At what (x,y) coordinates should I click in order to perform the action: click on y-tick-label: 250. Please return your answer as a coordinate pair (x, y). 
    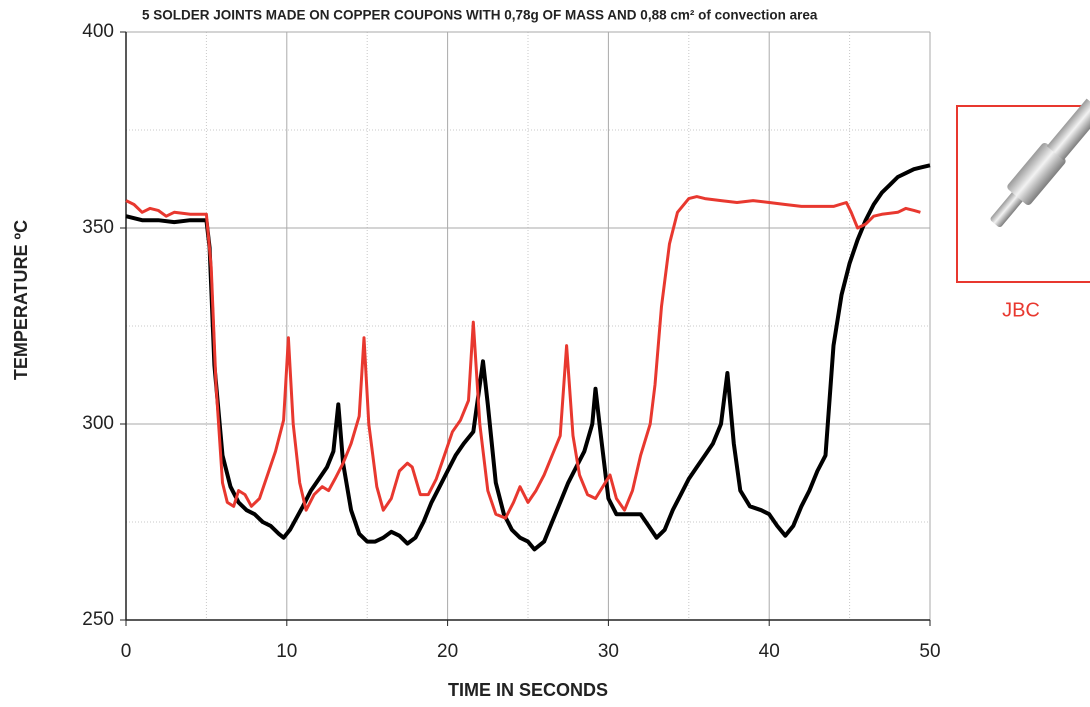
    Looking at the image, I should click on (98, 619).